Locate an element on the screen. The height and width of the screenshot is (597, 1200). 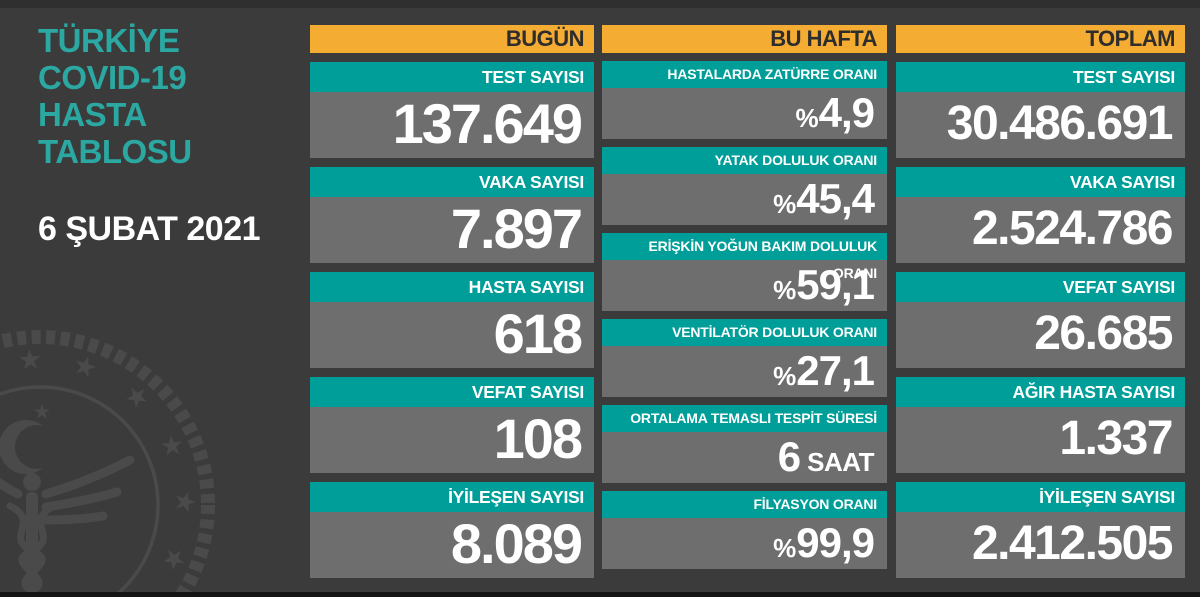
stat-value: 618 is located at coordinates (452, 335).